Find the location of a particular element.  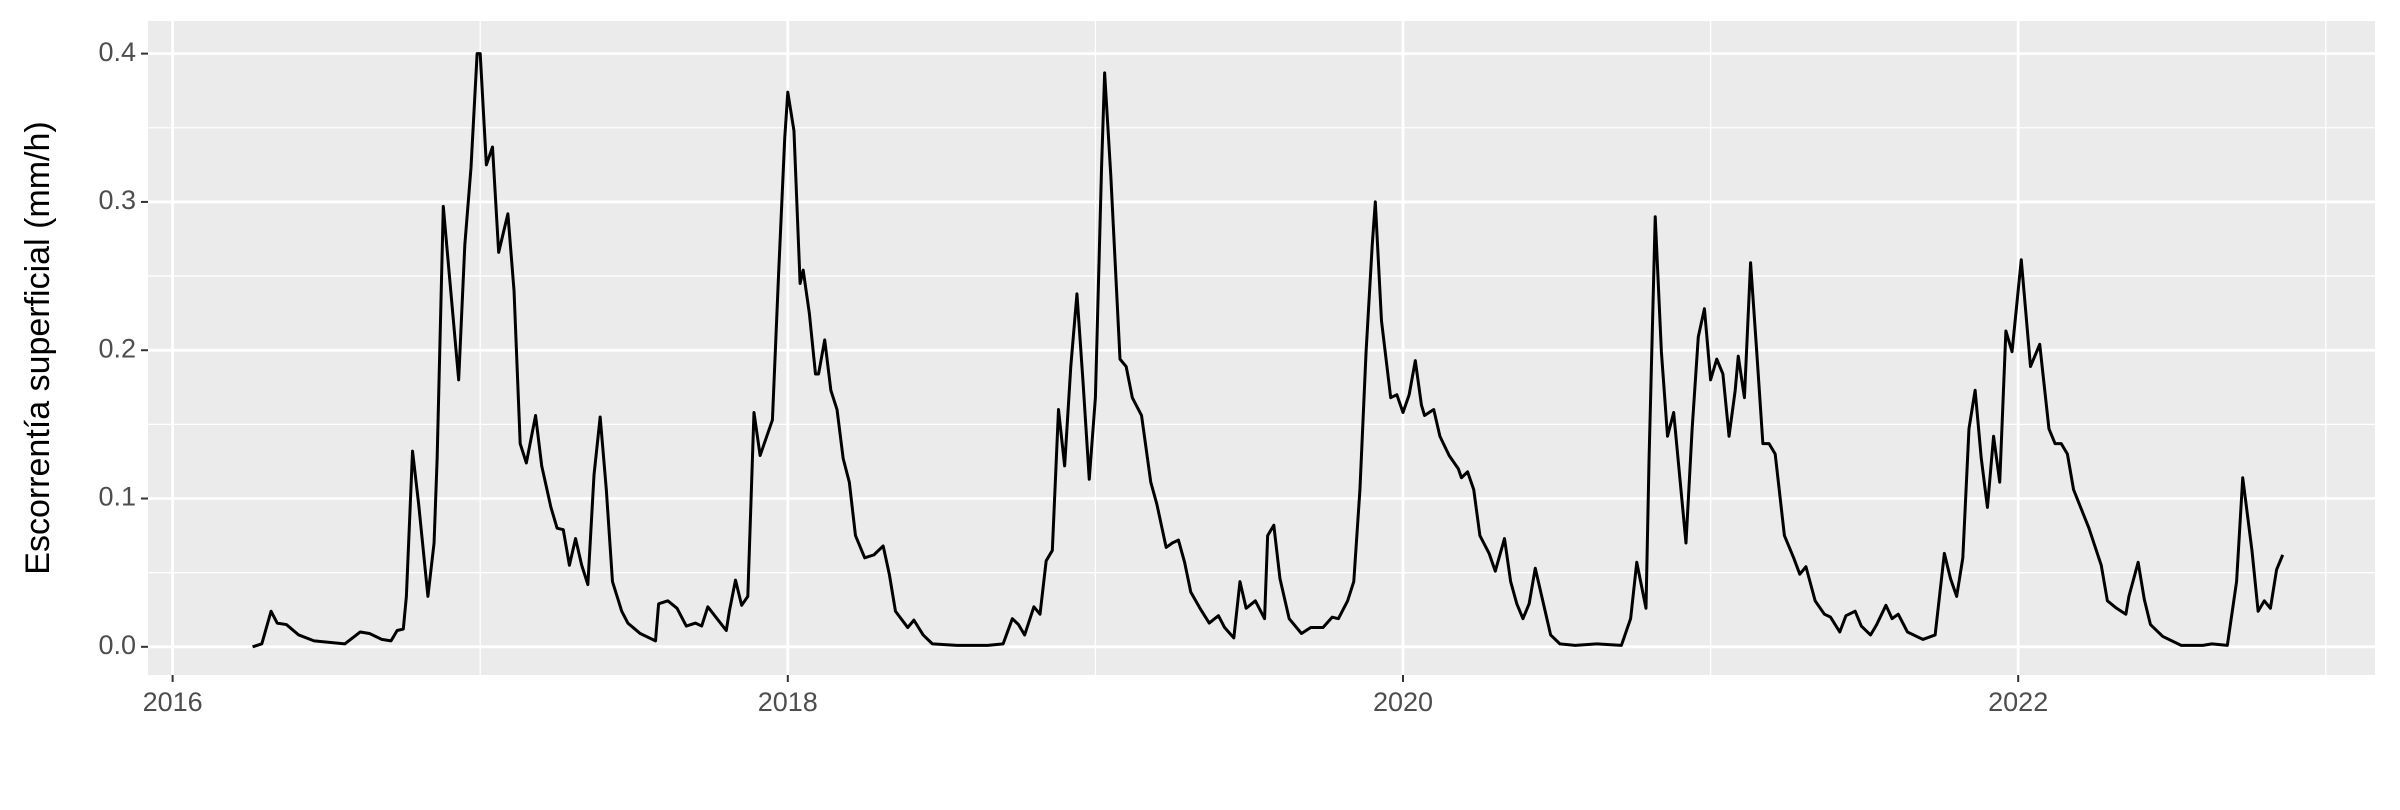

x-tick-label: 2020 is located at coordinates (1403, 702).